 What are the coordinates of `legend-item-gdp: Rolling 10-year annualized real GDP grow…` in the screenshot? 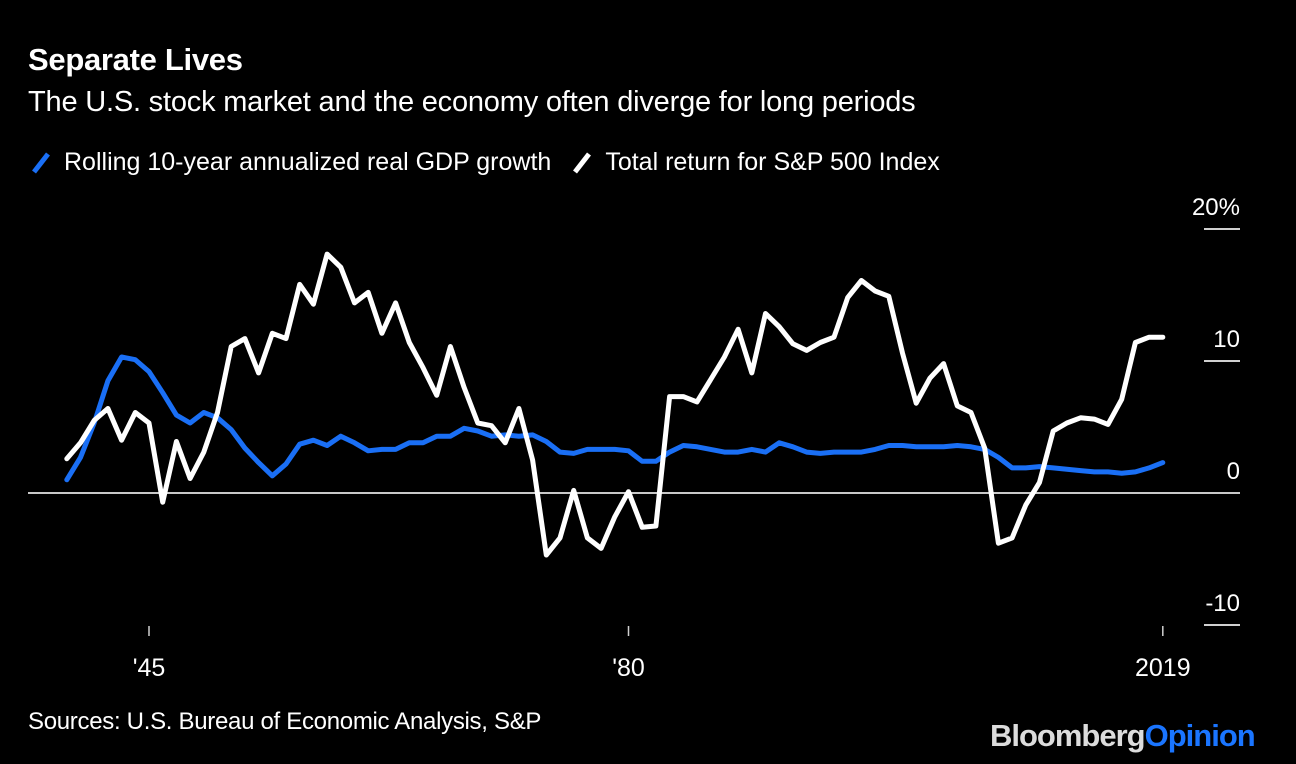 It's located at (290, 162).